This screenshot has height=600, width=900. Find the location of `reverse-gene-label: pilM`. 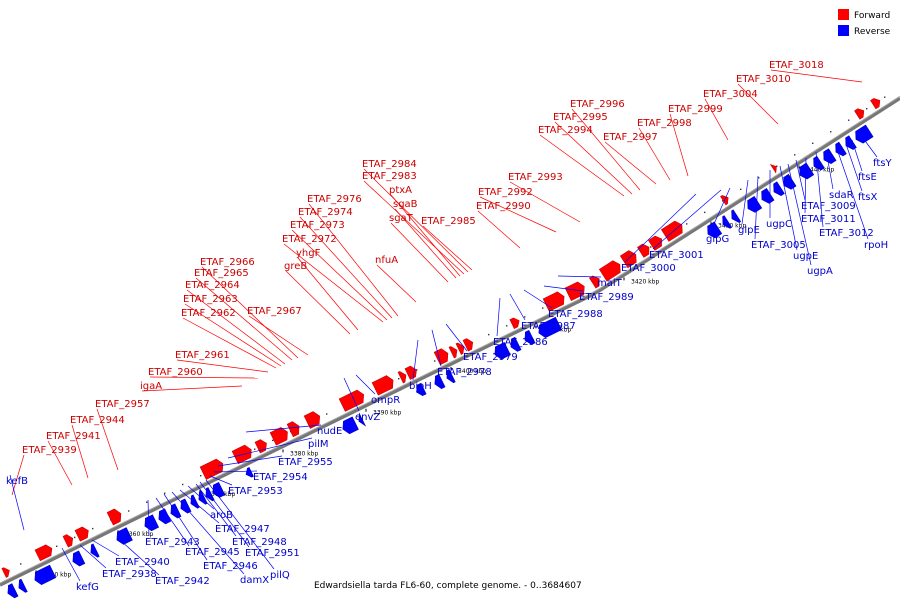

reverse-gene-label: pilM is located at coordinates (318, 444).